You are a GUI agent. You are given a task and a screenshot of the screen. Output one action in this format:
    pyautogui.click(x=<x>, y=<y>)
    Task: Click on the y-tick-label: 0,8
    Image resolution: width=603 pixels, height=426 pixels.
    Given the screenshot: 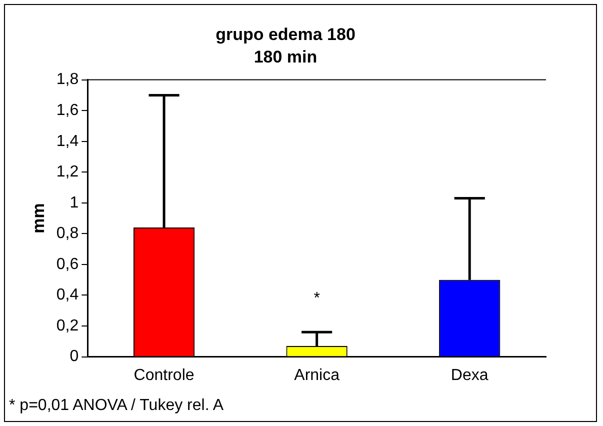 What is the action you would take?
    pyautogui.click(x=67, y=233)
    